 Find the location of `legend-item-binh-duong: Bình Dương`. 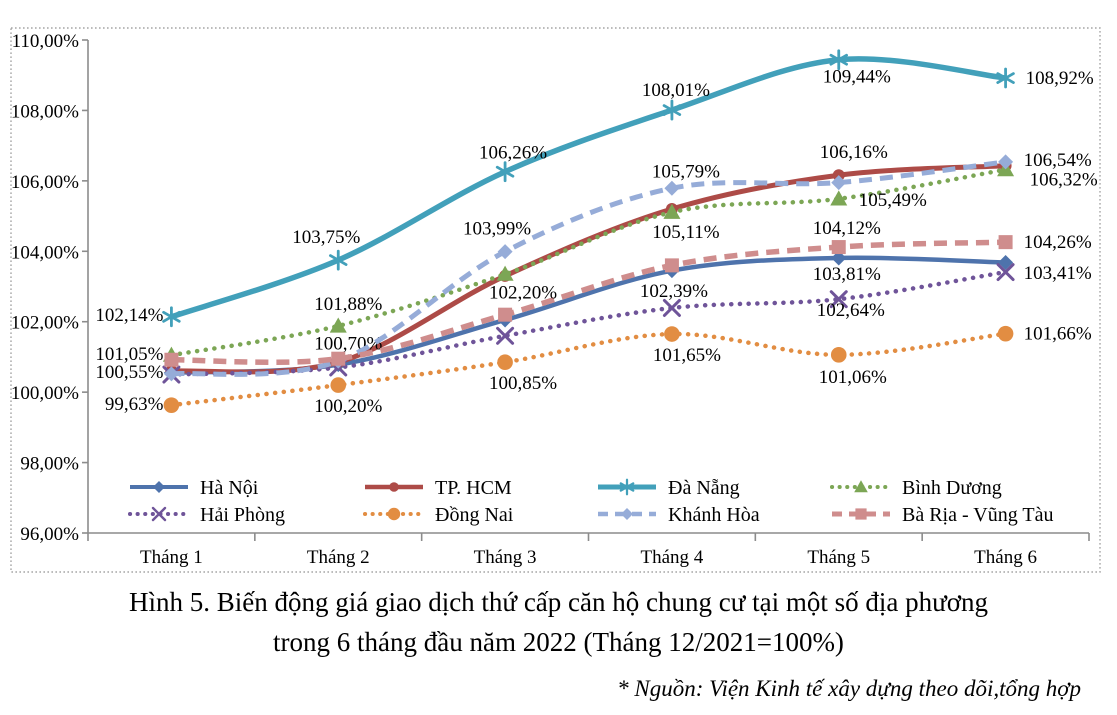

legend-item-binh-duong: Bình Dương is located at coordinates (915, 488).